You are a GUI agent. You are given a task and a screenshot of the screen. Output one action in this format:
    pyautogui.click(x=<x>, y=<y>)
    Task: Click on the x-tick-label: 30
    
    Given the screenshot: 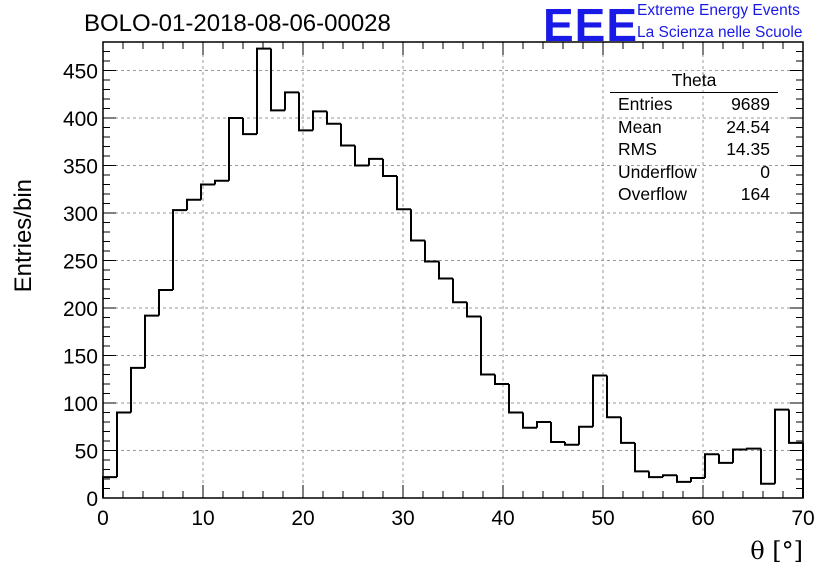 What is the action you would take?
    pyautogui.click(x=402, y=518)
    